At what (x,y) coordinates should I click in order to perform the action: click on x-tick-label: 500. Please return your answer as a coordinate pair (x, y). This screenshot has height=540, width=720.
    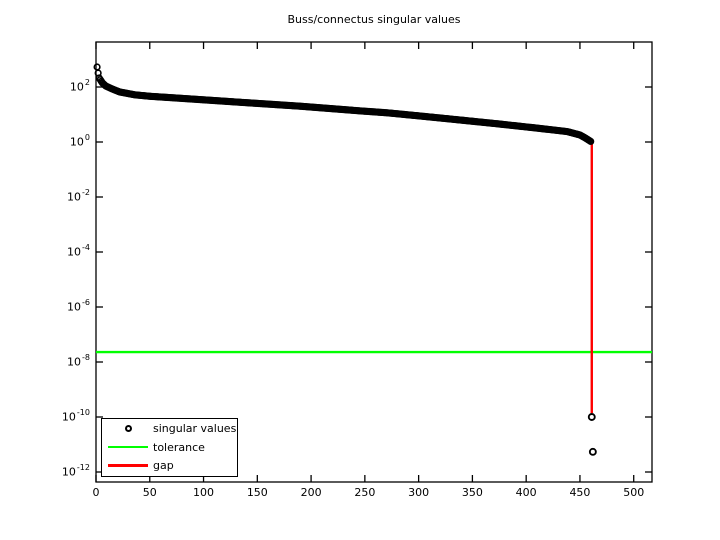
    Looking at the image, I should click on (634, 492).